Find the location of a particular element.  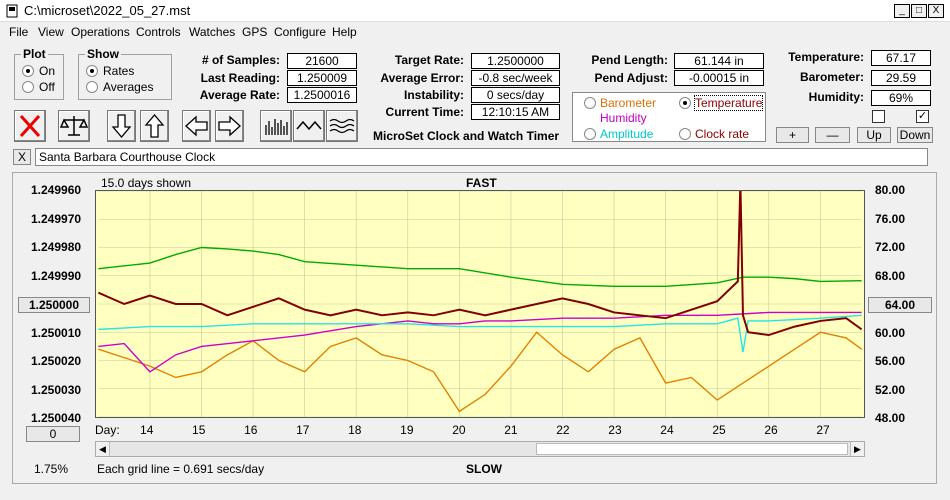

amplitude-radio is located at coordinates (590, 134).